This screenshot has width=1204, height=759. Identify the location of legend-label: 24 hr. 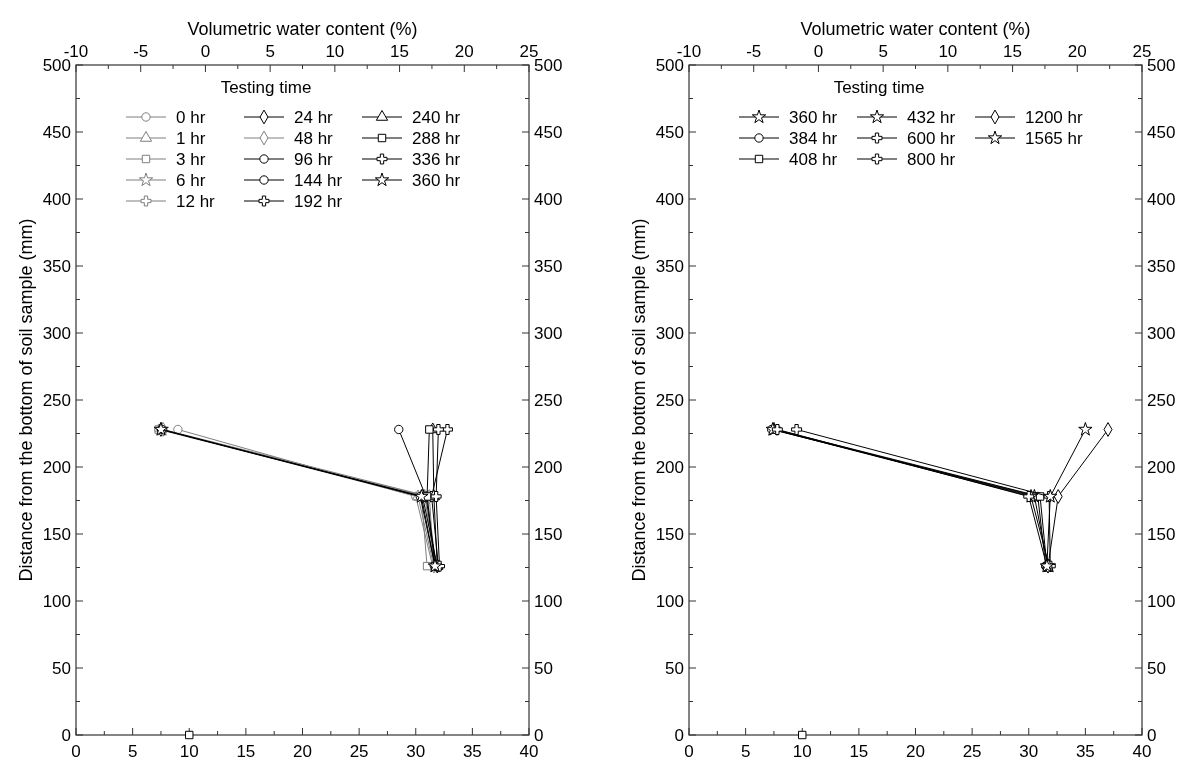
(314, 117).